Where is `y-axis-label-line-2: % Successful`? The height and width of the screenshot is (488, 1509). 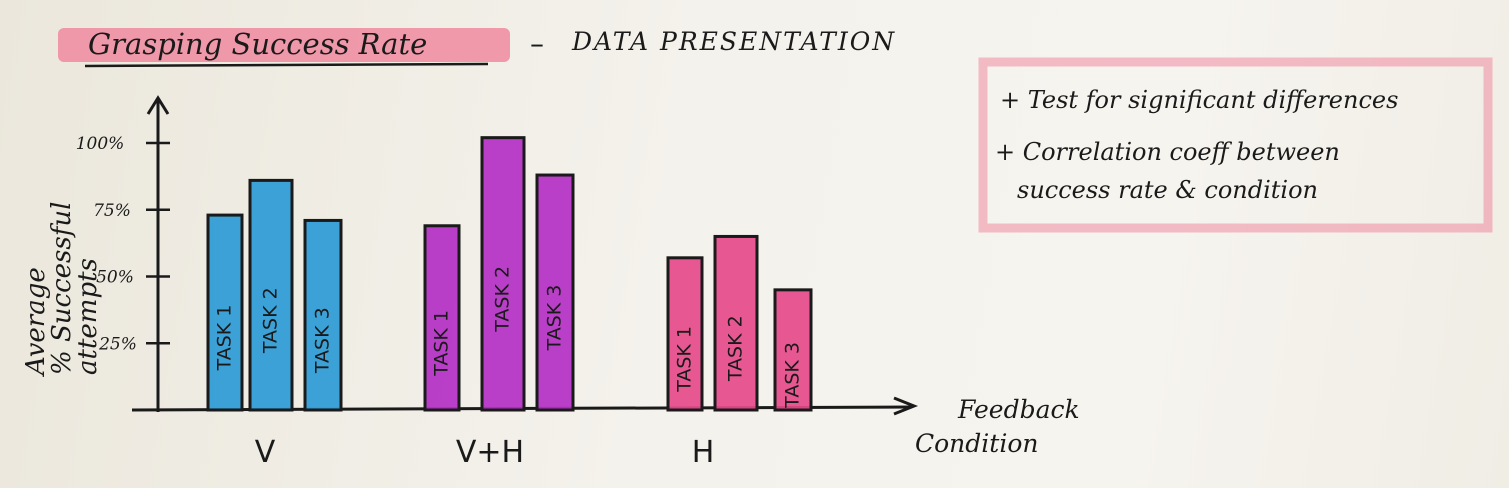 y-axis-label-line-2: % Successful is located at coordinates (62, 288).